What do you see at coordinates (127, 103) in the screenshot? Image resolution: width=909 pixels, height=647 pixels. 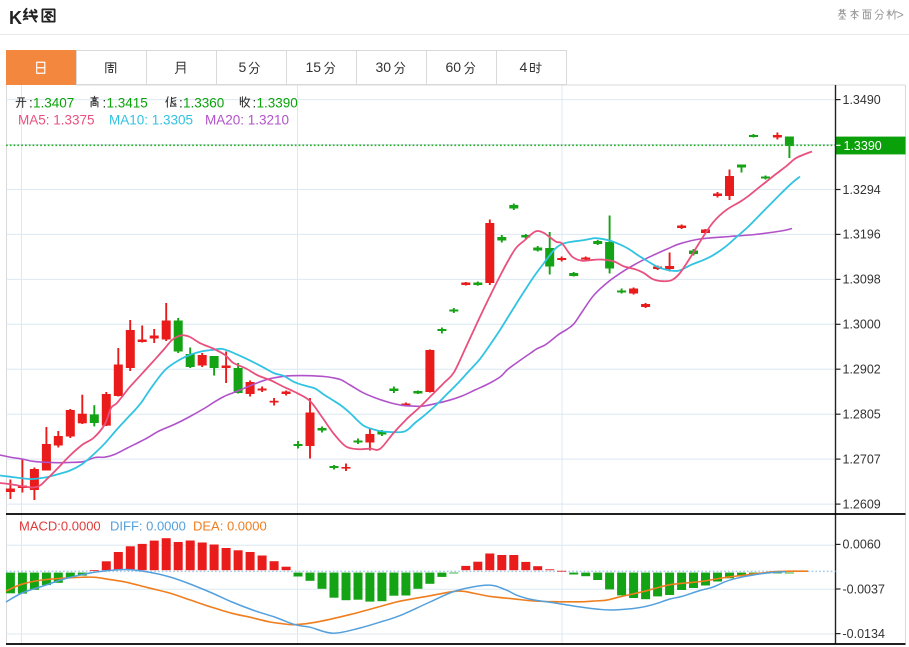 I see `svg-text: 1.3415` at bounding box center [127, 103].